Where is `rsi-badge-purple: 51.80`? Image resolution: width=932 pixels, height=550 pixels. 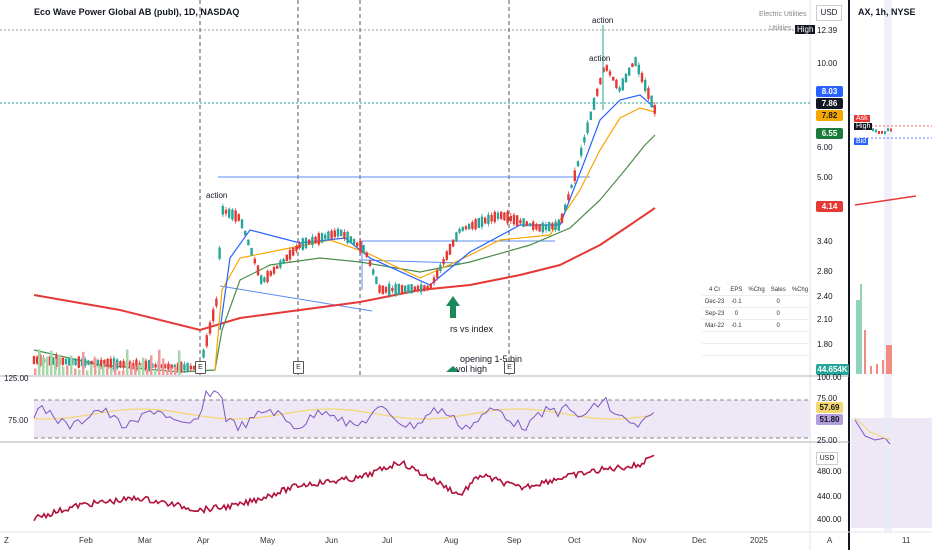
rsi-badge-purple: 51.80 is located at coordinates (829, 419).